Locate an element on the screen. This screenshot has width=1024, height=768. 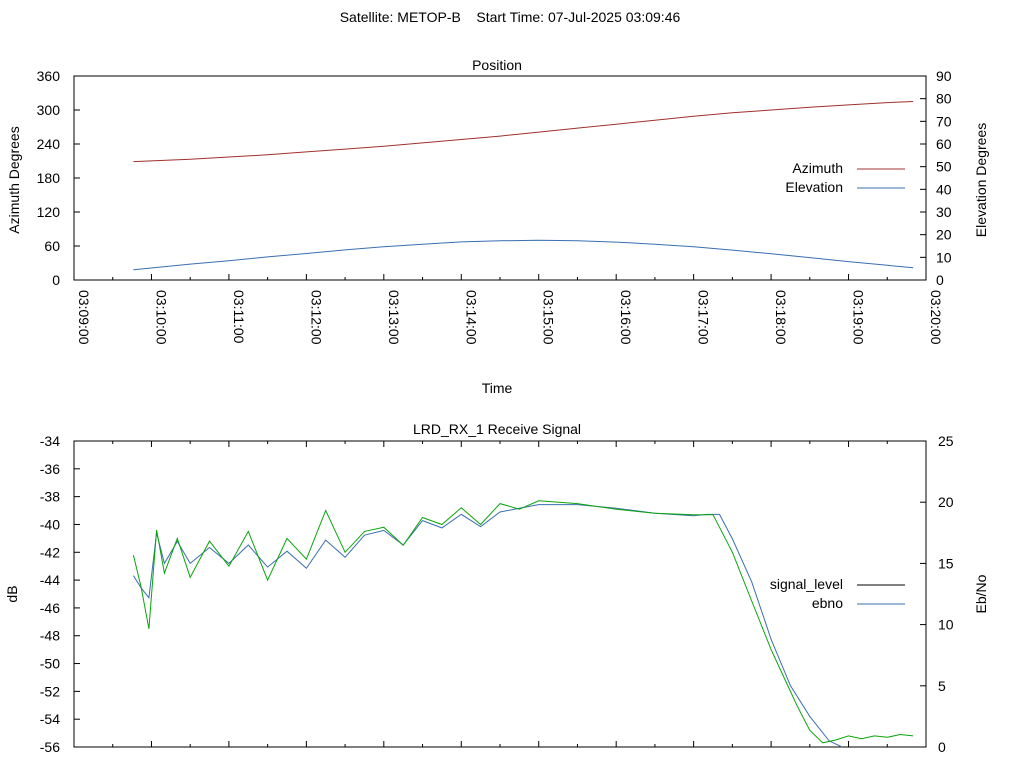
y2-tick-label: 15 is located at coordinates (946, 563).